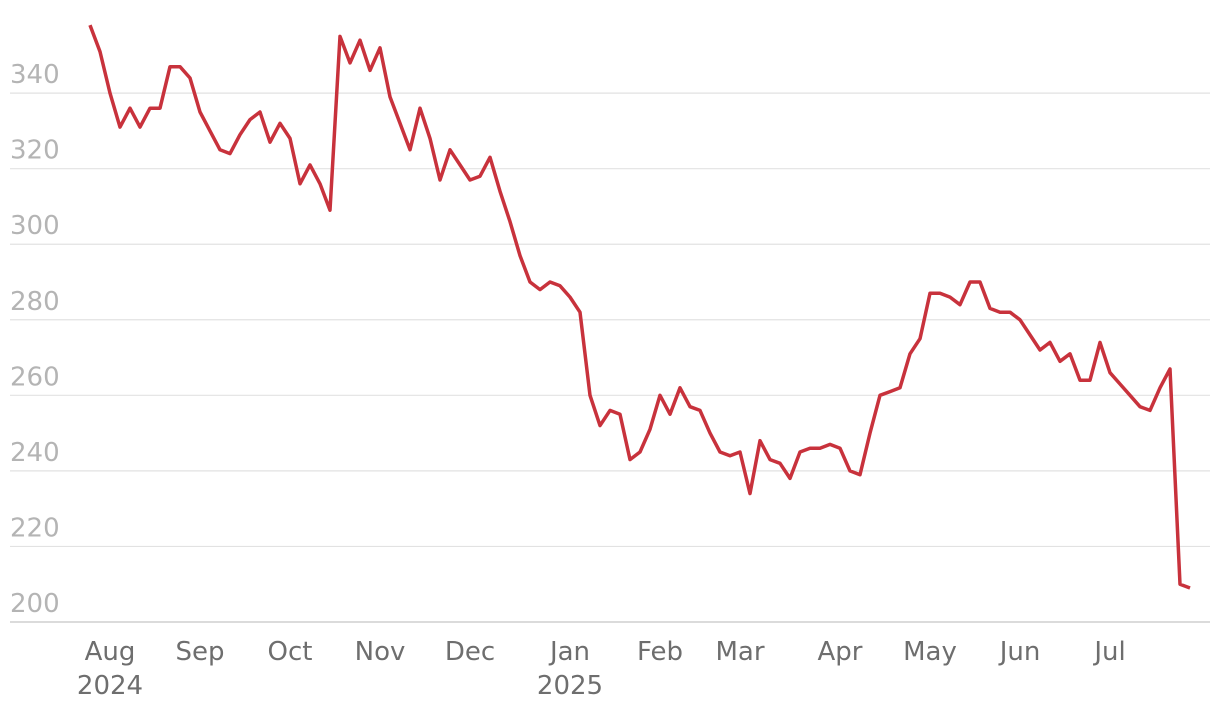  What do you see at coordinates (570, 669) in the screenshot?
I see `x-tick-label: Jan 2025` at bounding box center [570, 669].